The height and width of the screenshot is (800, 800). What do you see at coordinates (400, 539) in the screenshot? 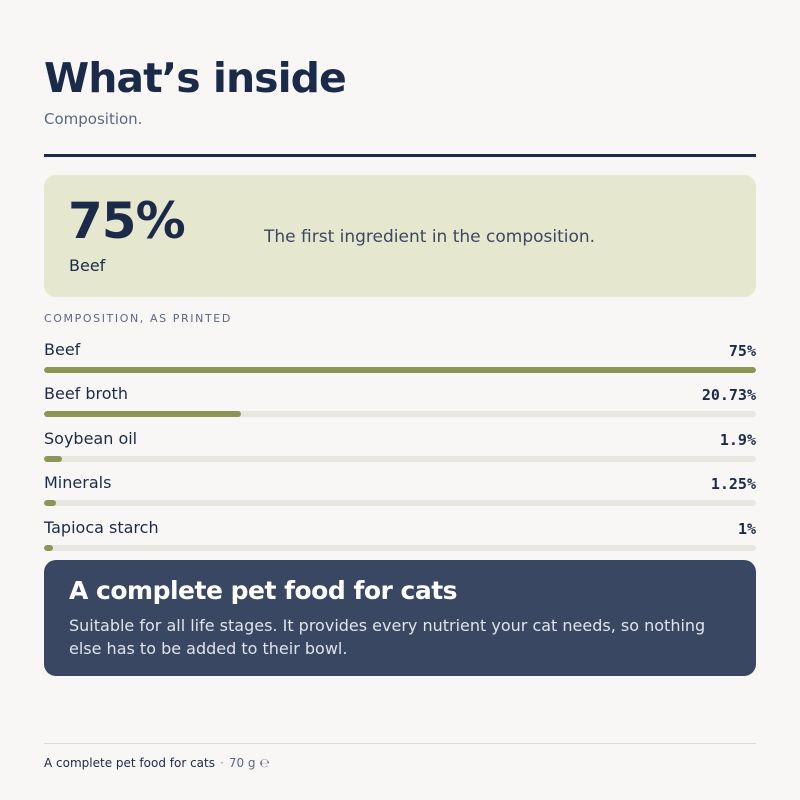
I see `composition-row: Tapioca starch 1%` at bounding box center [400, 539].